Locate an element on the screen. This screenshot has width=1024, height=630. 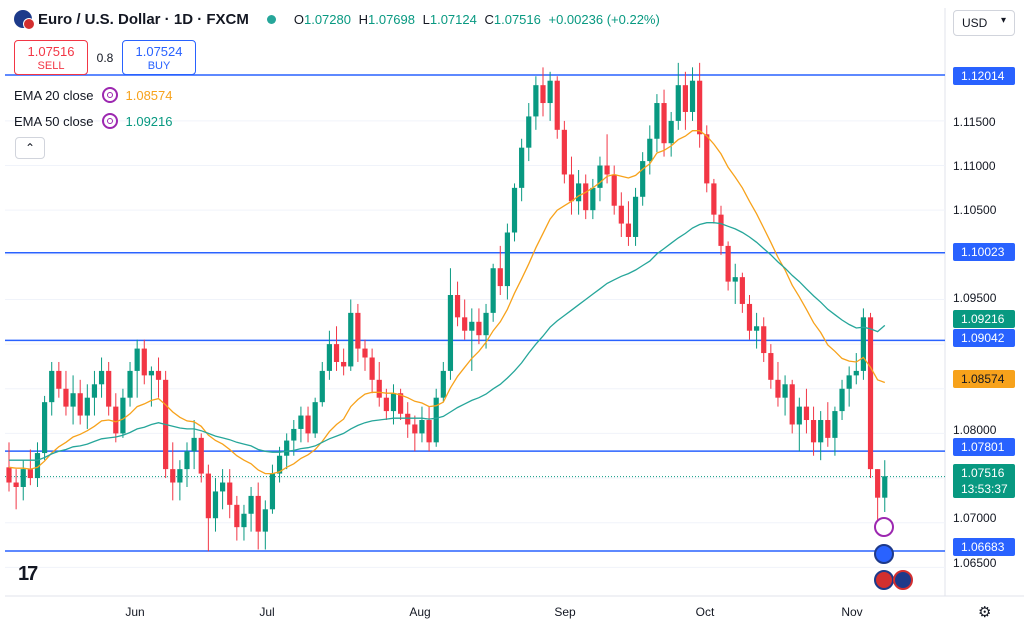
gear-icon: ⚙ is located at coordinates (985, 612).